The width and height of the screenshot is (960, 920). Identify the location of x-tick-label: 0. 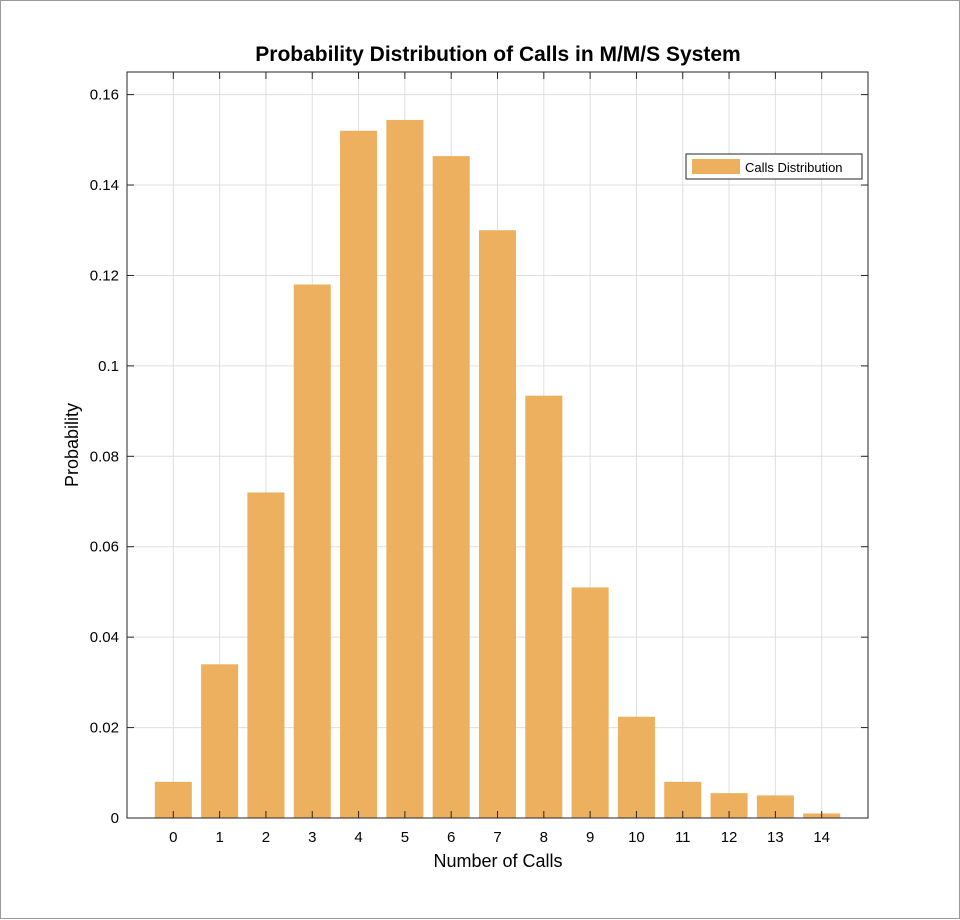
(173, 837).